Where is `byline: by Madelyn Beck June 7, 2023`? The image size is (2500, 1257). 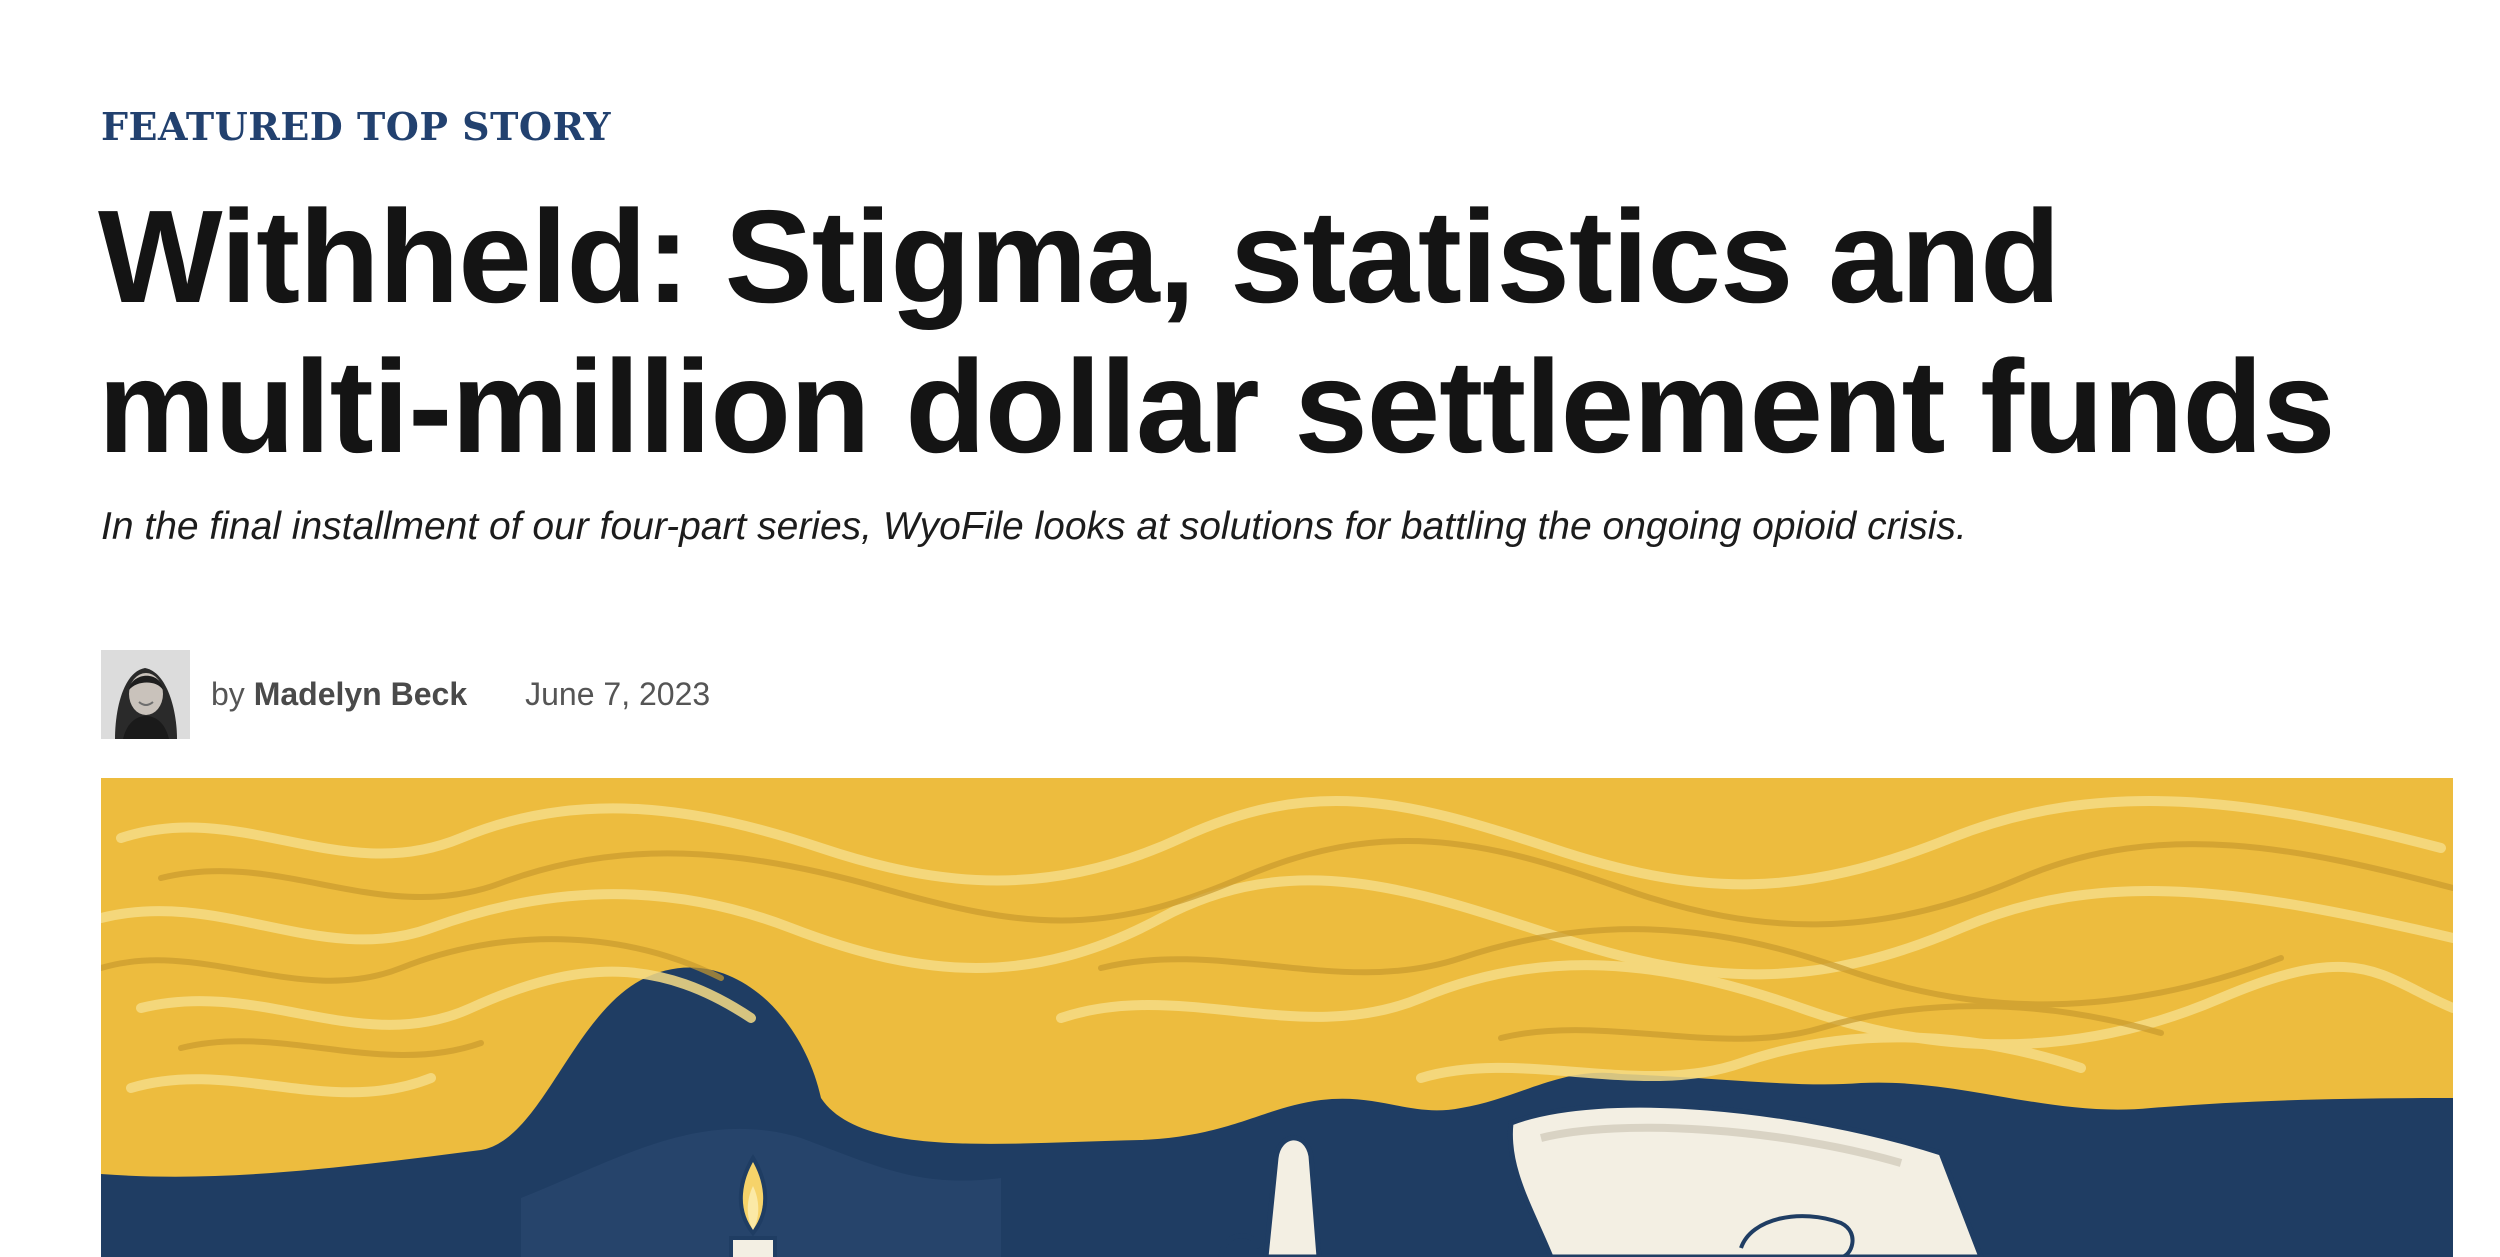 byline: by Madelyn Beck June 7, 2023 is located at coordinates (405, 694).